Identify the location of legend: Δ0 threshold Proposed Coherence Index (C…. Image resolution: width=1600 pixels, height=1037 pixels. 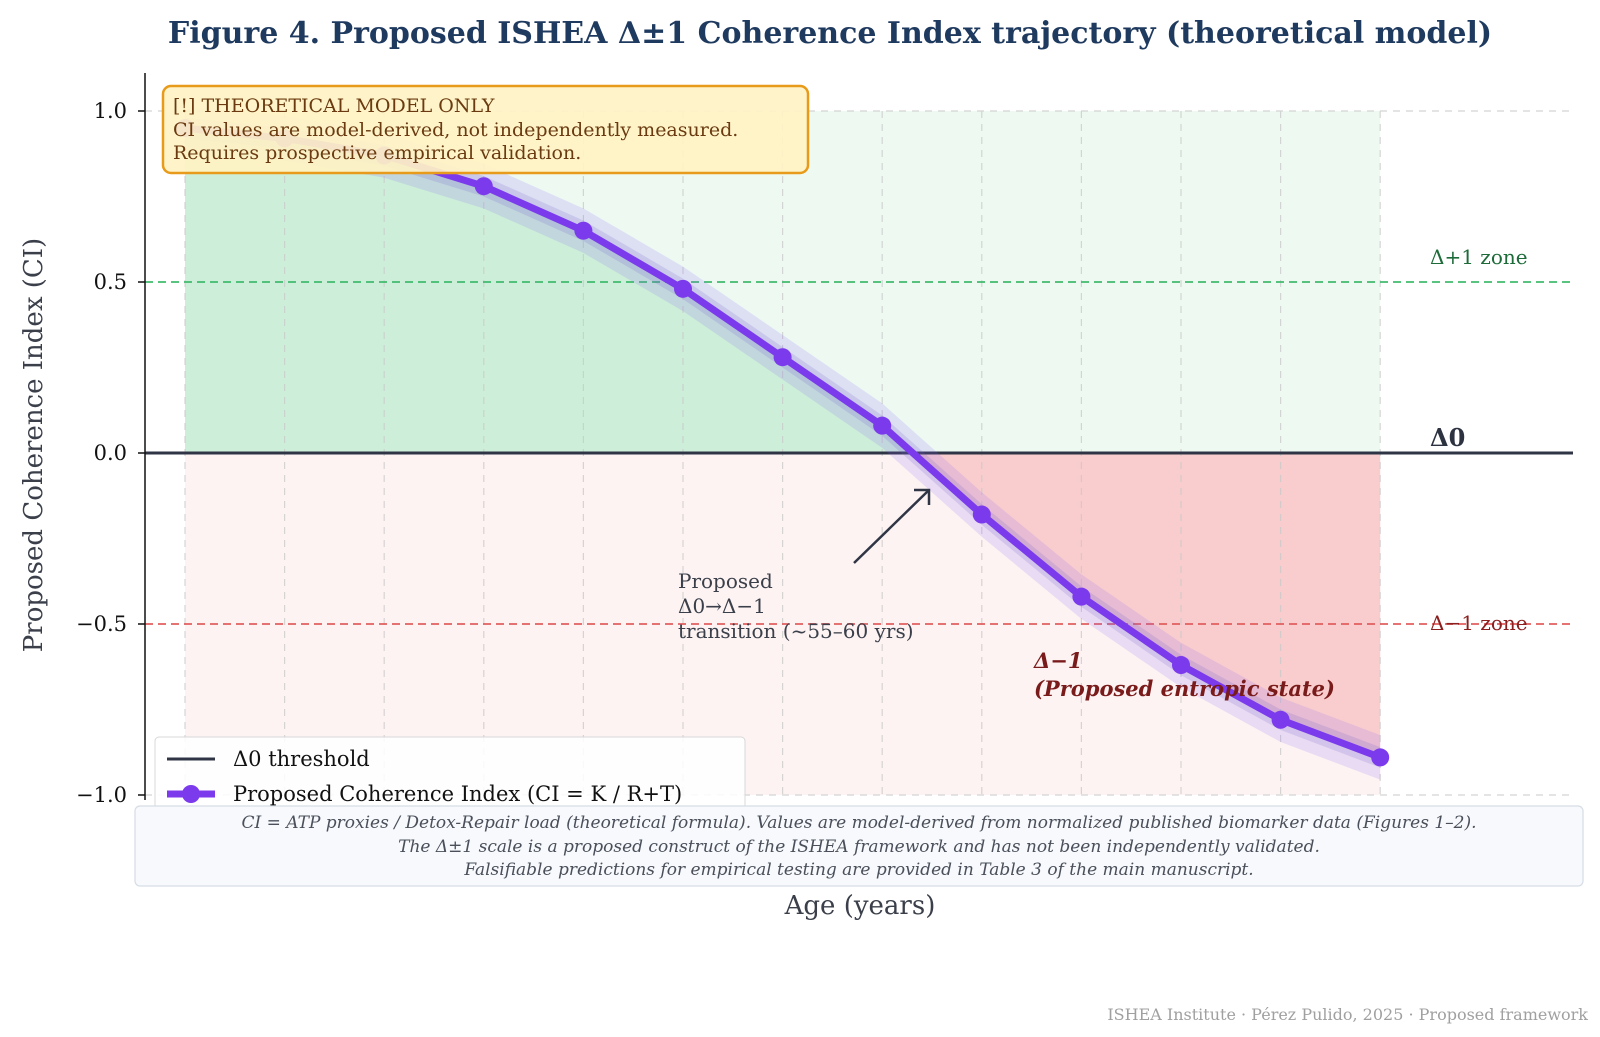
(450, 773).